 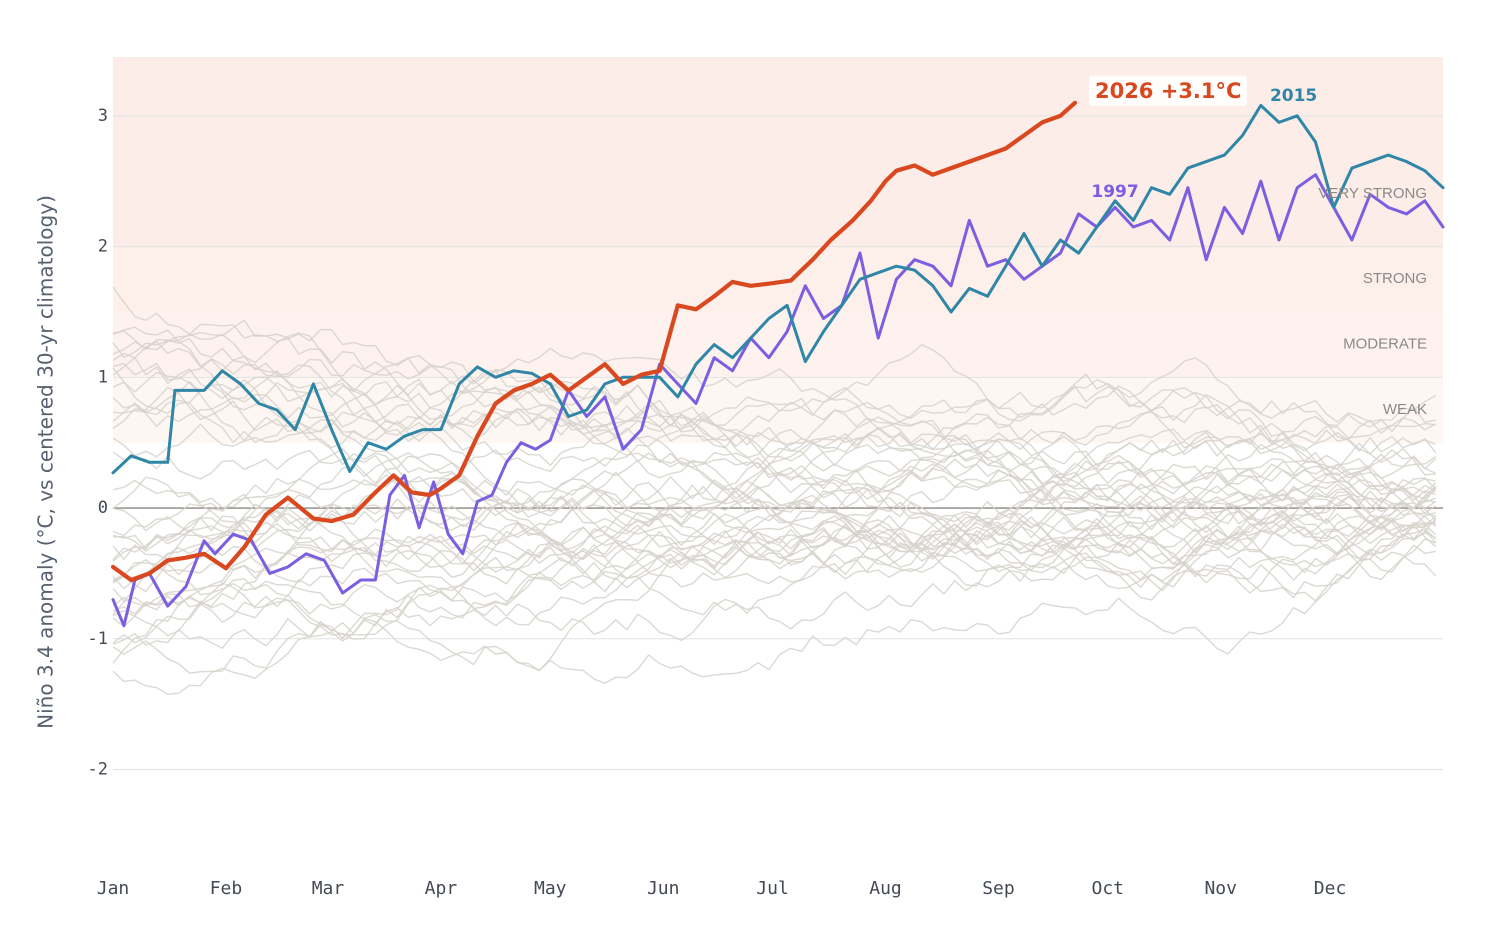 I want to click on y-tick-label: 2, so click(x=103, y=247).